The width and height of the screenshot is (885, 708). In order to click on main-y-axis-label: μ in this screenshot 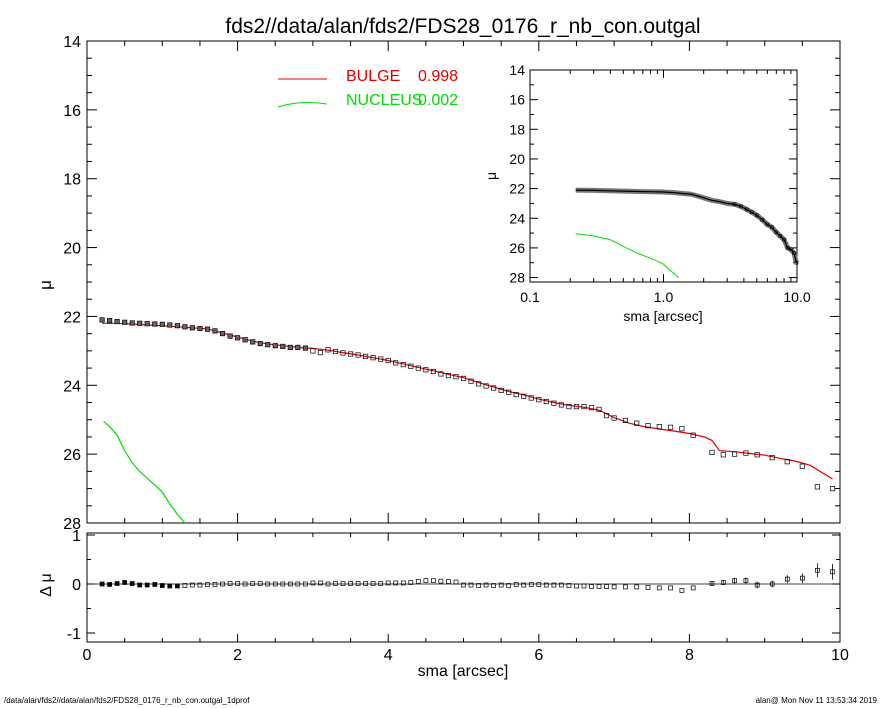, I will do `click(45, 285)`.